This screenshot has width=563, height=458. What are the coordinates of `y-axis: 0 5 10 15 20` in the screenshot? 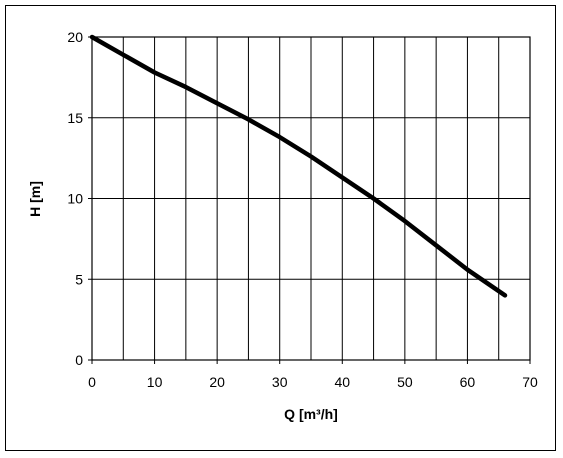 It's located at (79, 198).